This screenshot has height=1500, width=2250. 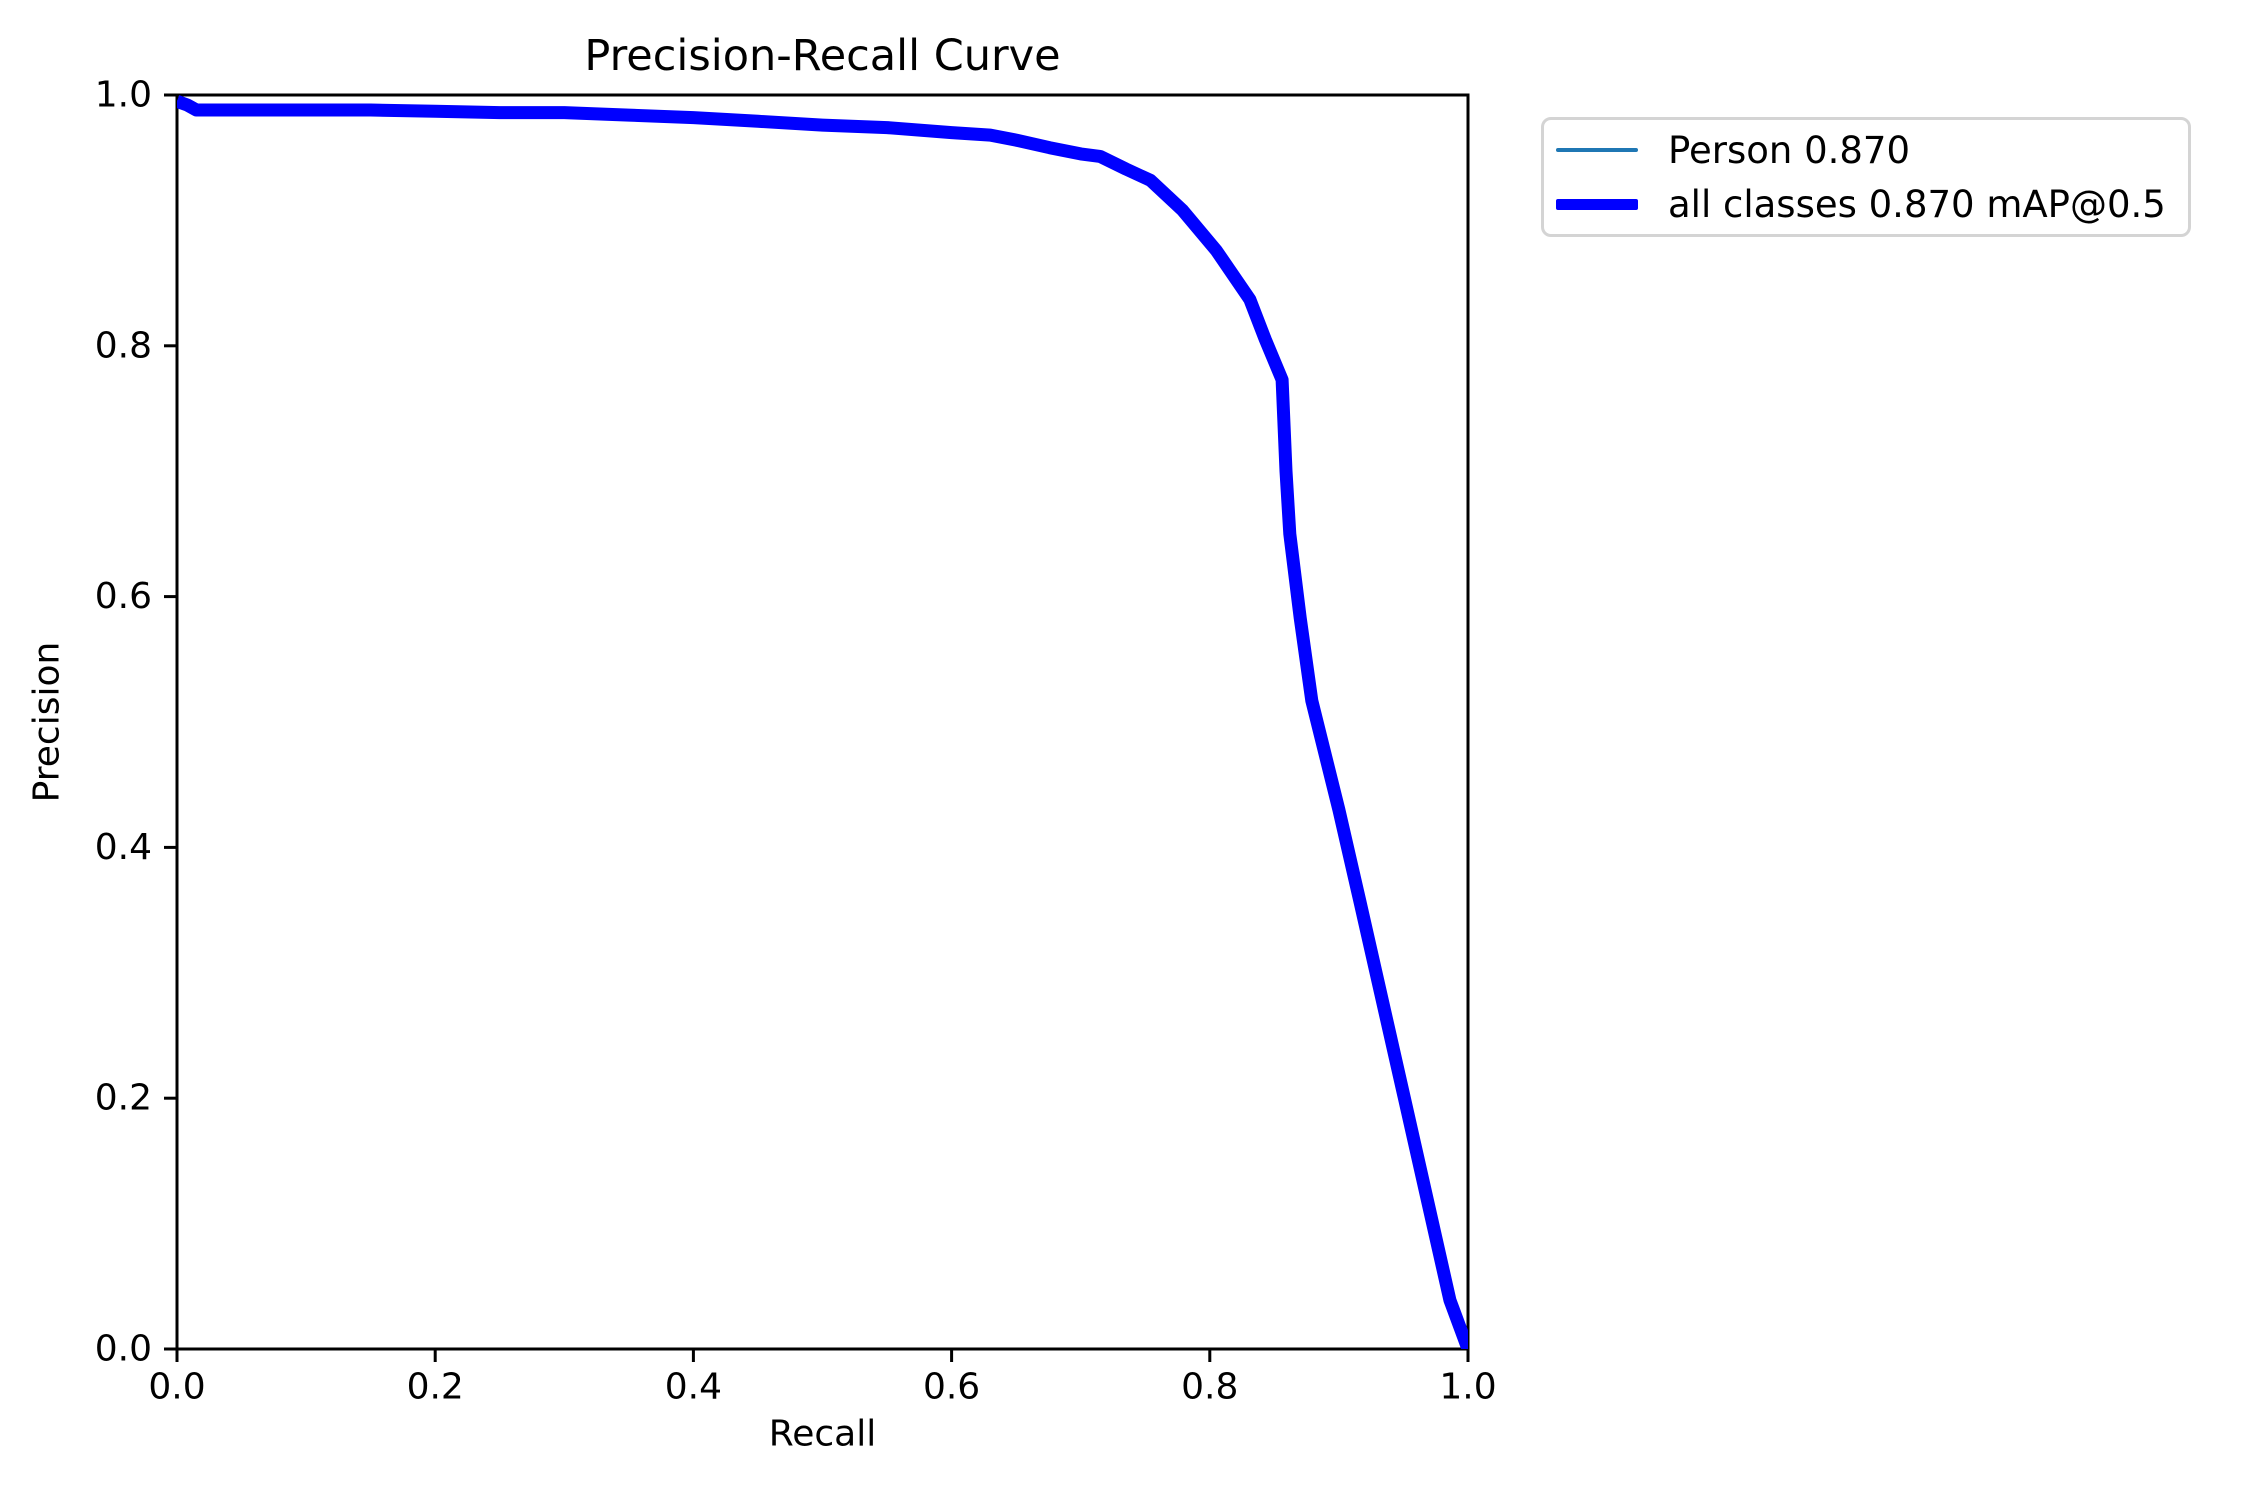 I want to click on legend-label: all classes 0.870 mAP@0.5, so click(x=1917, y=204).